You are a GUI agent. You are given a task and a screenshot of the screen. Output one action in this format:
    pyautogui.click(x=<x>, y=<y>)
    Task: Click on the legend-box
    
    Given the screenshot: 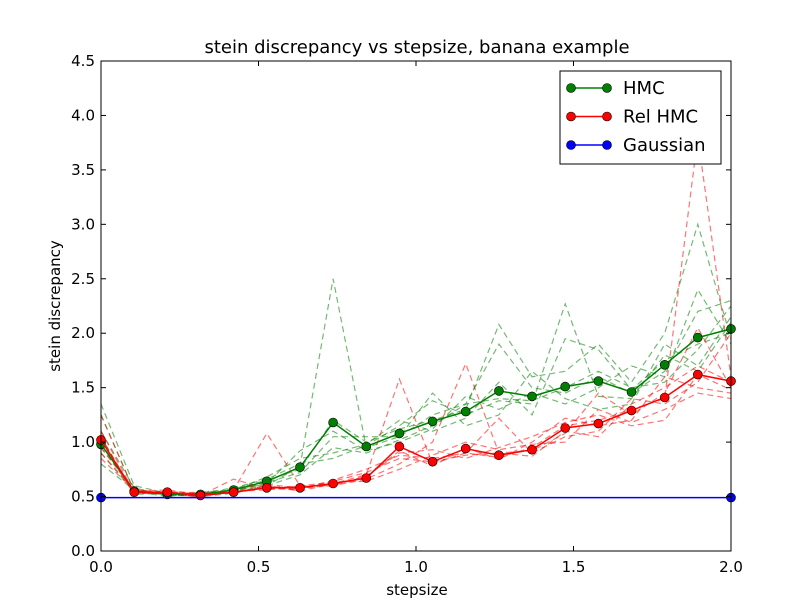 What is the action you would take?
    pyautogui.click(x=640, y=117)
    